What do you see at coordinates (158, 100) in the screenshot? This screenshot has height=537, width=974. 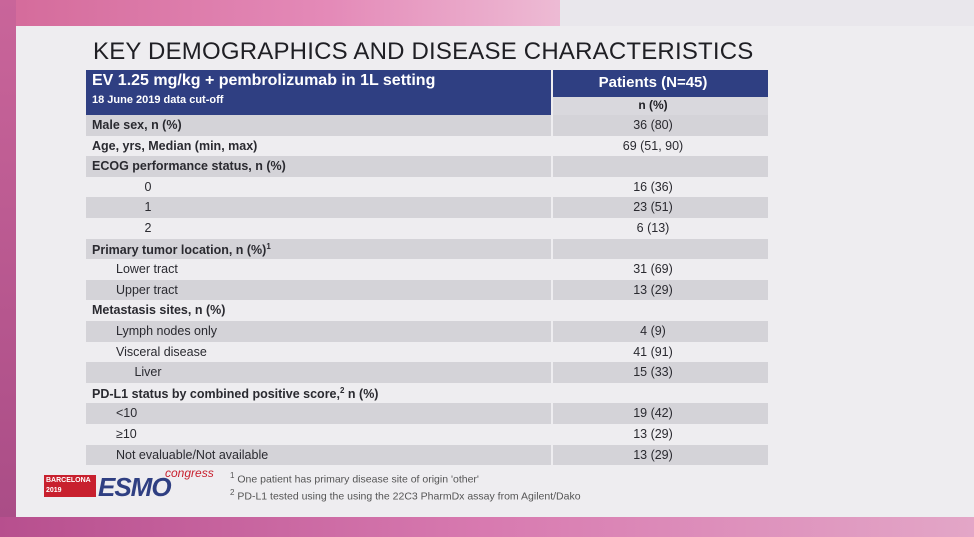 I see `cutoff-header: 18 June 2019 data cut-off` at bounding box center [158, 100].